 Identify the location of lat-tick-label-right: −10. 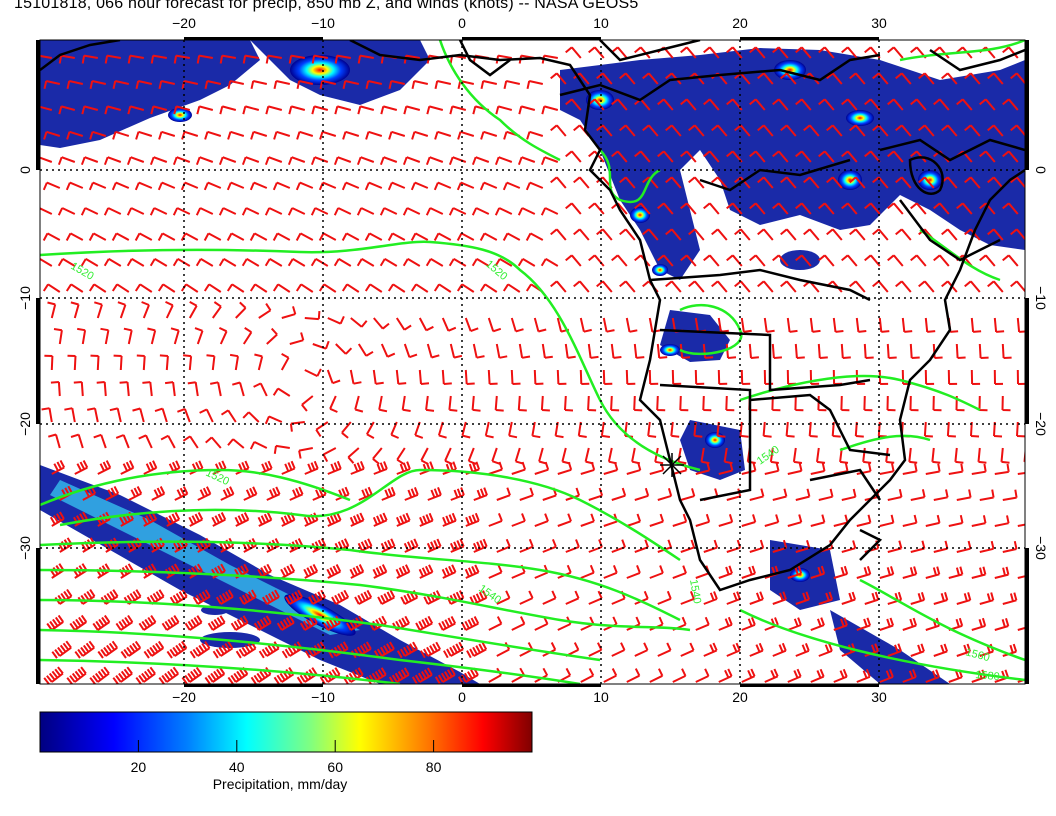
(1041, 298).